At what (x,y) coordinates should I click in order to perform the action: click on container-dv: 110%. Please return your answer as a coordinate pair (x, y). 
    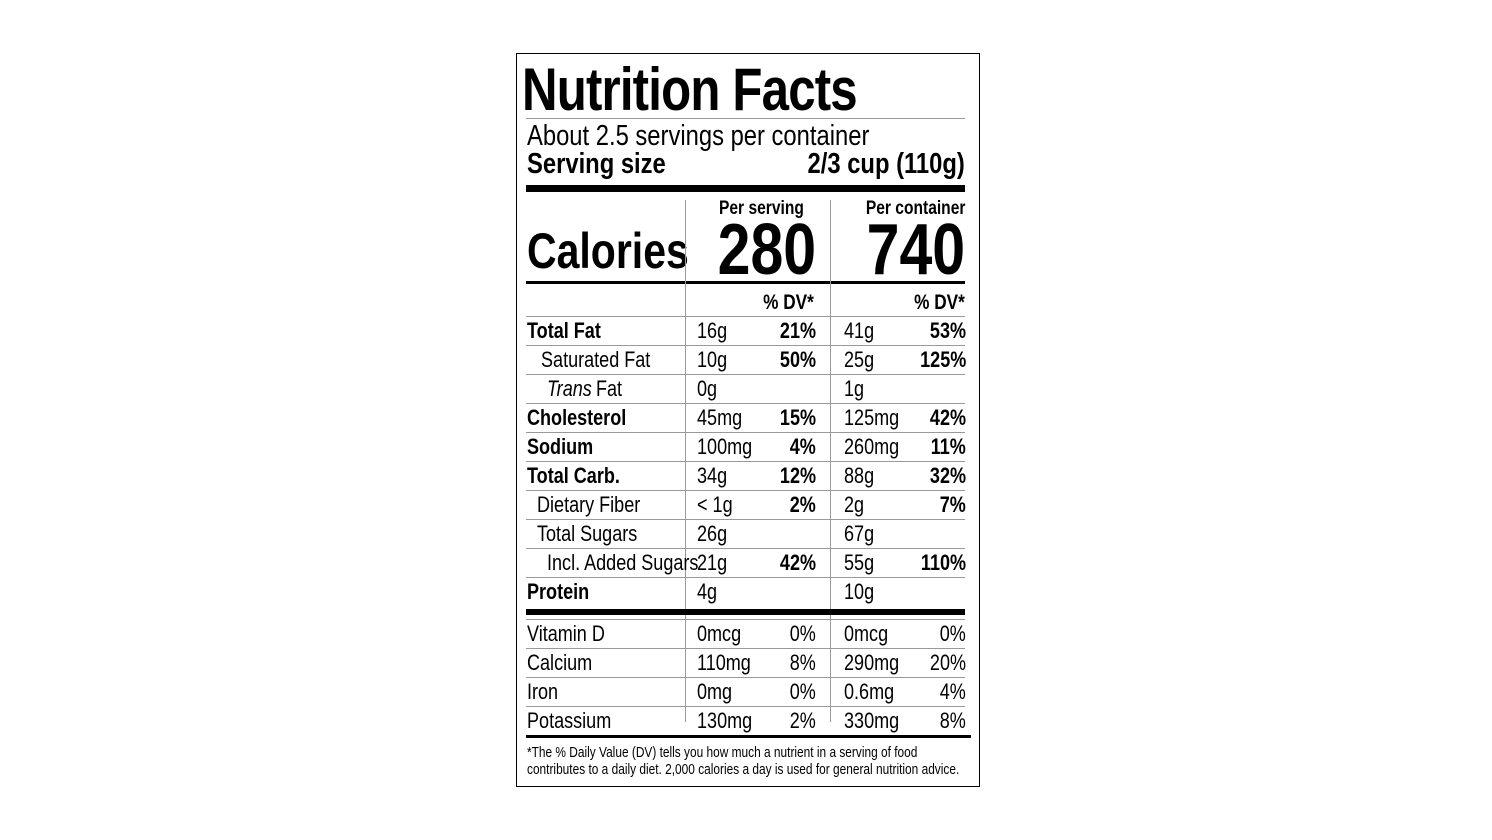
    Looking at the image, I should click on (943, 562).